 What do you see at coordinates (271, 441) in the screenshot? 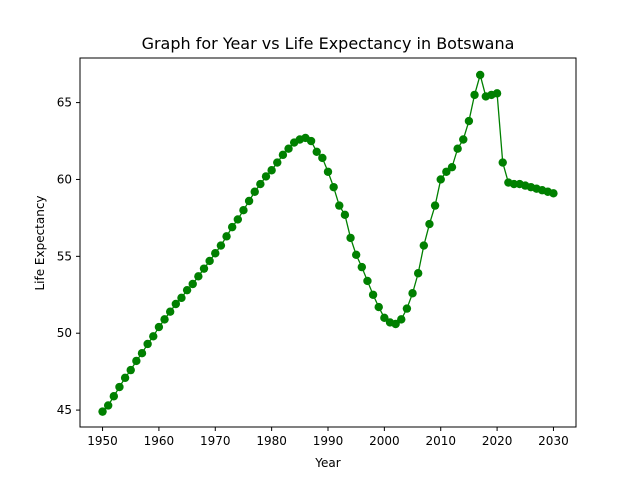
I see `x-tick-label: 1980` at bounding box center [271, 441].